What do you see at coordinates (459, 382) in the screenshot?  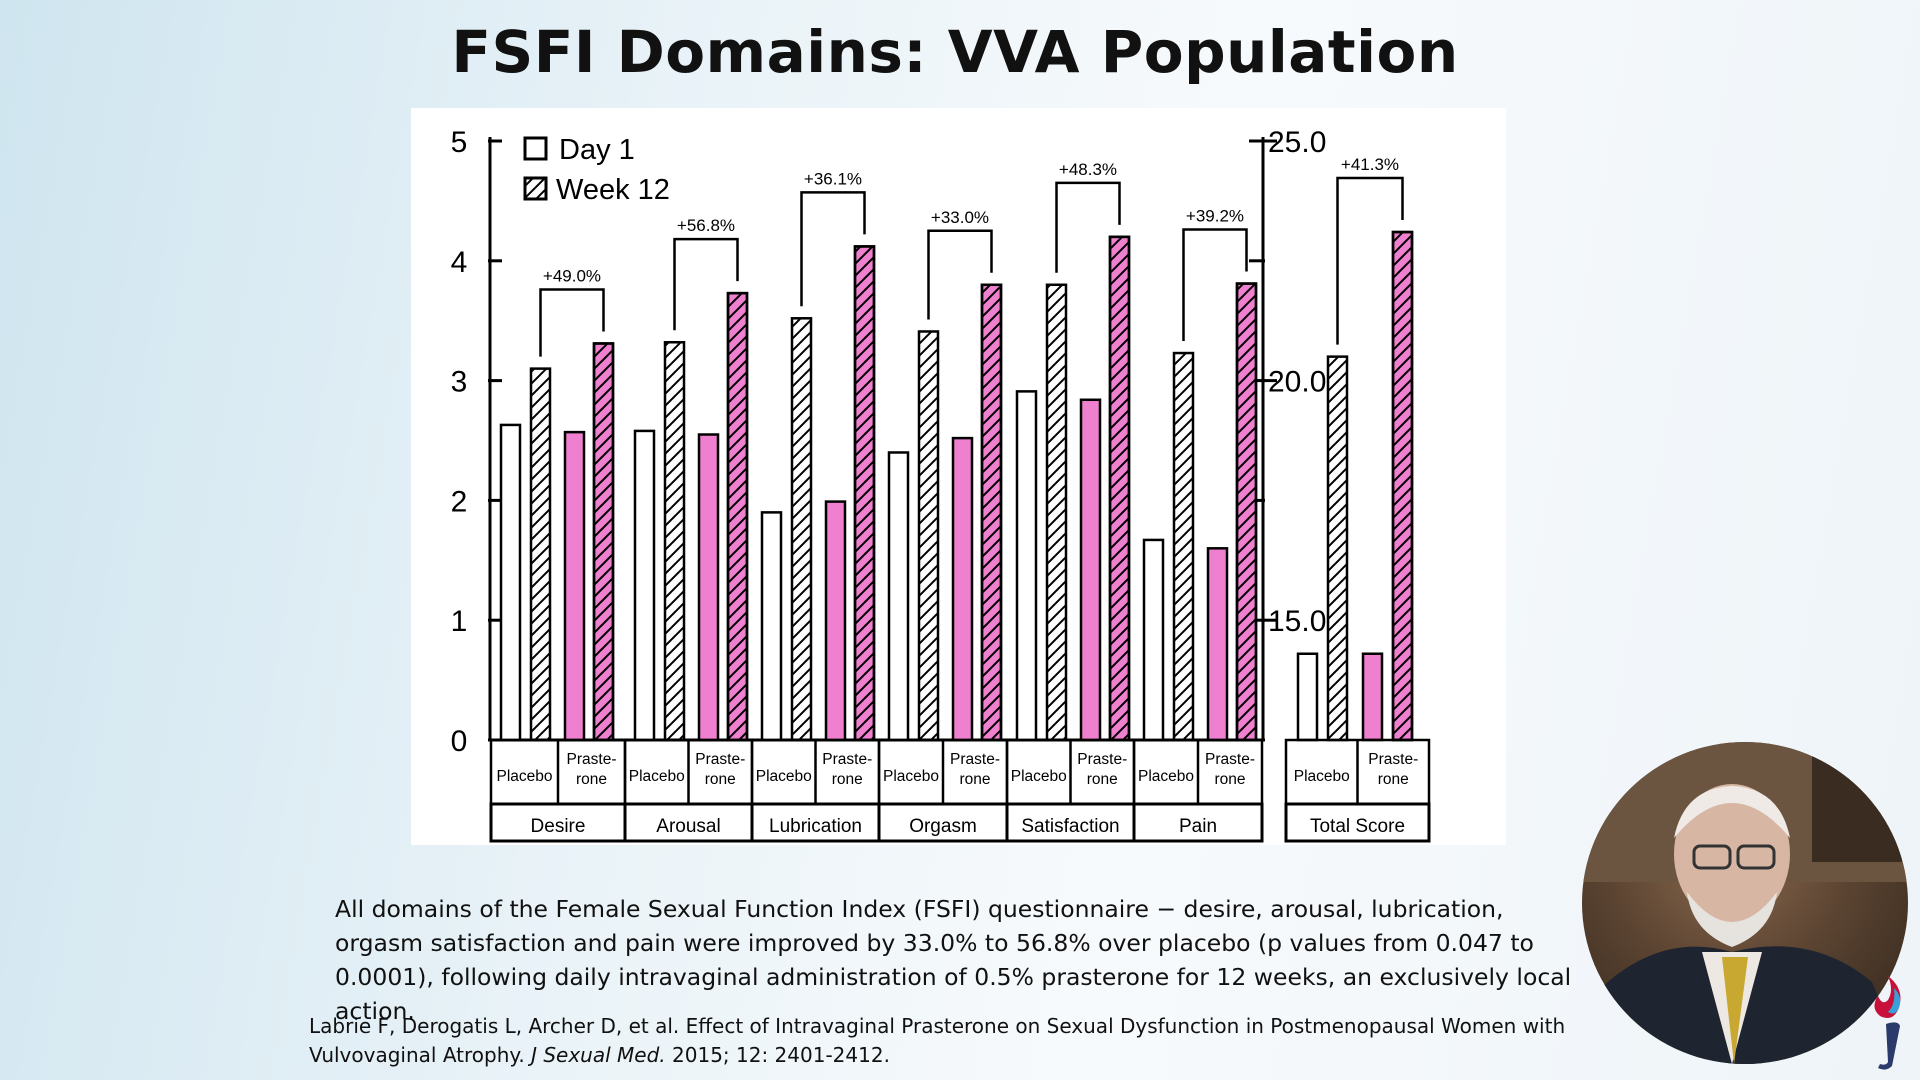 I see `left-axis-tick-label: 3` at bounding box center [459, 382].